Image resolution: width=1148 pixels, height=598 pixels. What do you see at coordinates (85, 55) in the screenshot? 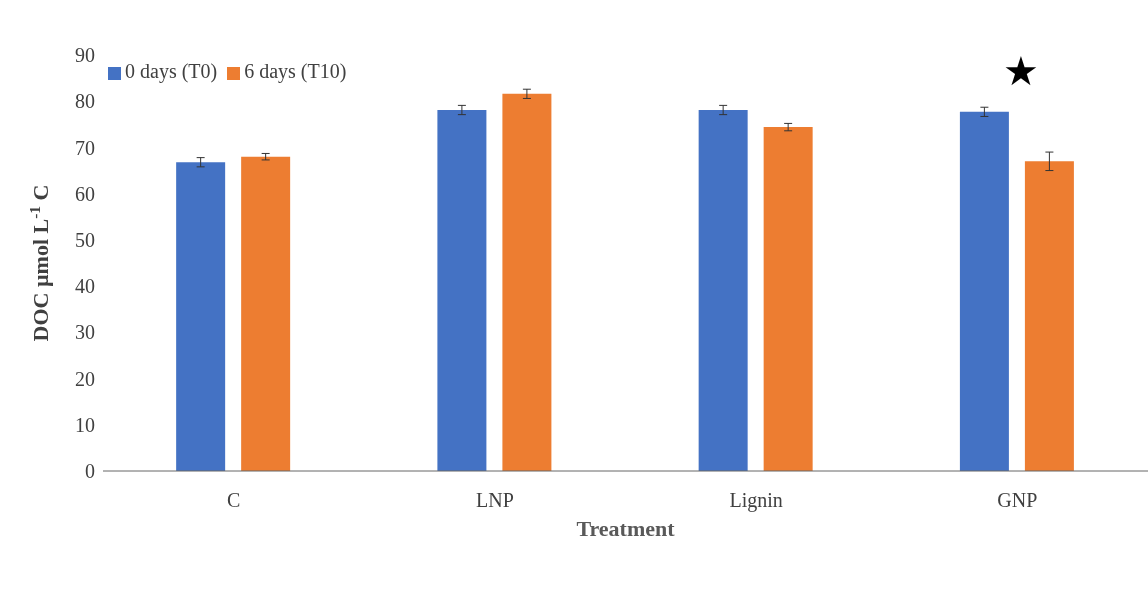
I see `y-tick-label: 90` at bounding box center [85, 55].